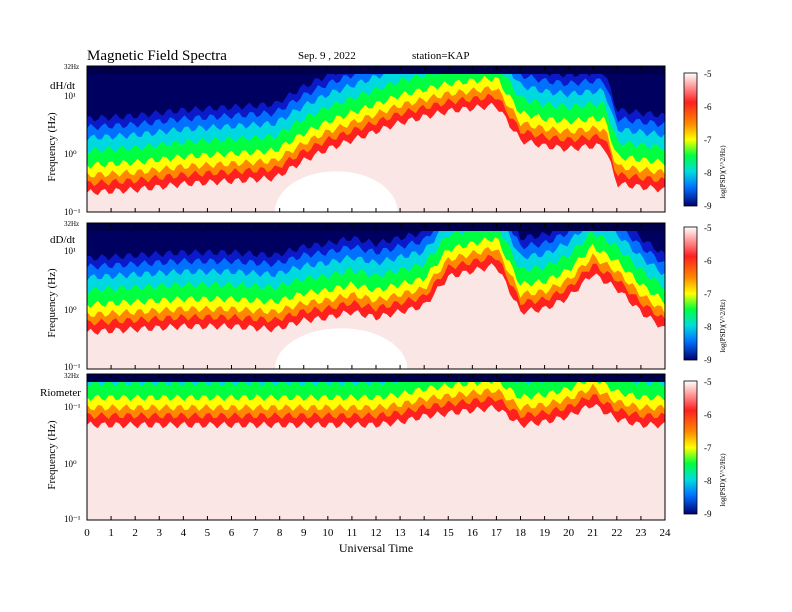 This screenshot has height=612, width=792. Describe the element at coordinates (708, 228) in the screenshot. I see `colorbar-tick-dddt-5: -5` at that location.